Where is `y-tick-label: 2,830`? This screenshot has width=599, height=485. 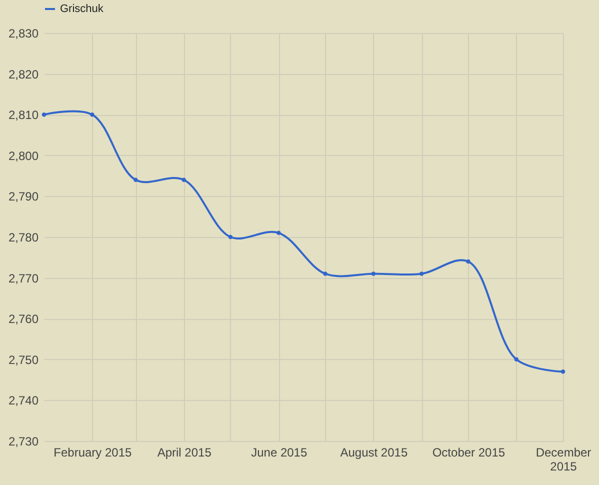 y-tick-label: 2,830 is located at coordinates (23, 33).